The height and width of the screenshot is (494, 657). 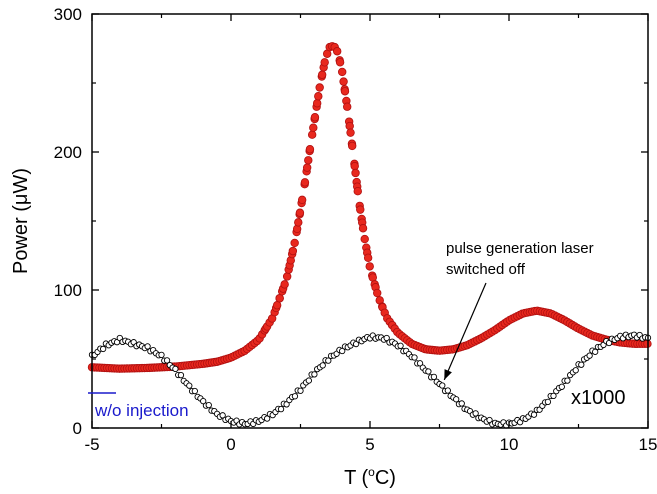 I want to click on y-tick-label: 100, so click(x=68, y=290).